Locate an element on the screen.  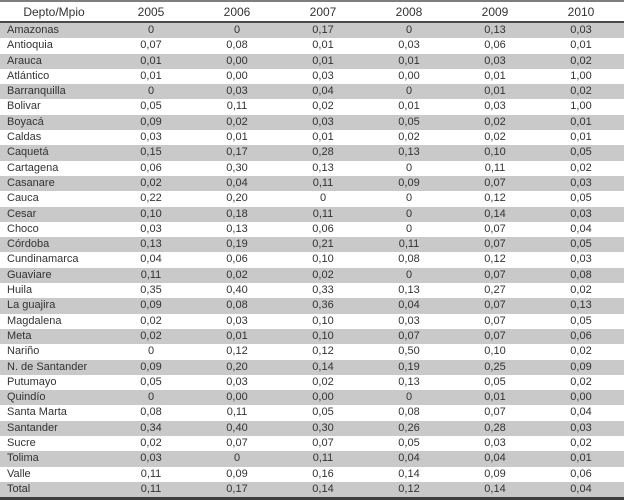
table-row: La guajira 0,09 0,08 0,36 0,04 0,07 0,13 is located at coordinates (312, 306).